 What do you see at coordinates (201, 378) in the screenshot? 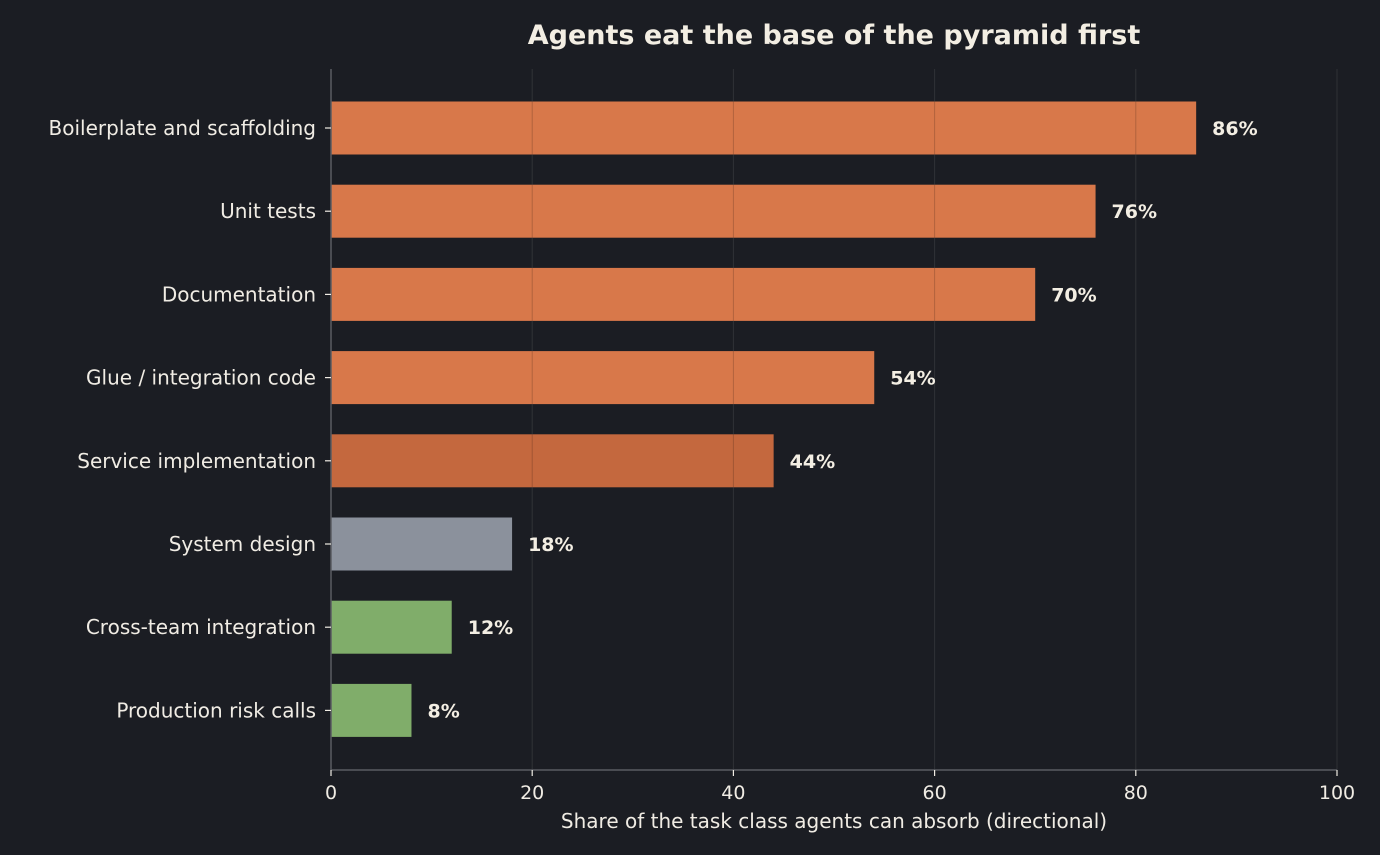
I see `category-label: Glue / integration code` at bounding box center [201, 378].